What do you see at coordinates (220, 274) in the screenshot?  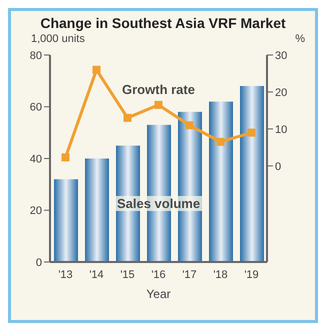 I see `x-tick-label: '18` at bounding box center [220, 274].